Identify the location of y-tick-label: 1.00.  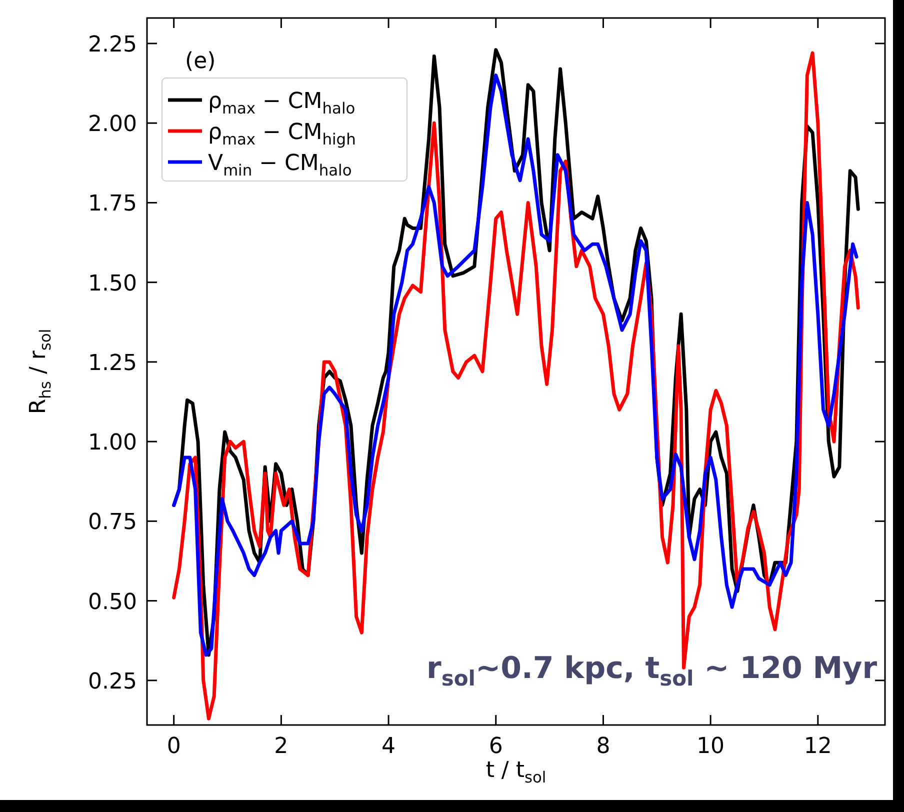
(112, 443).